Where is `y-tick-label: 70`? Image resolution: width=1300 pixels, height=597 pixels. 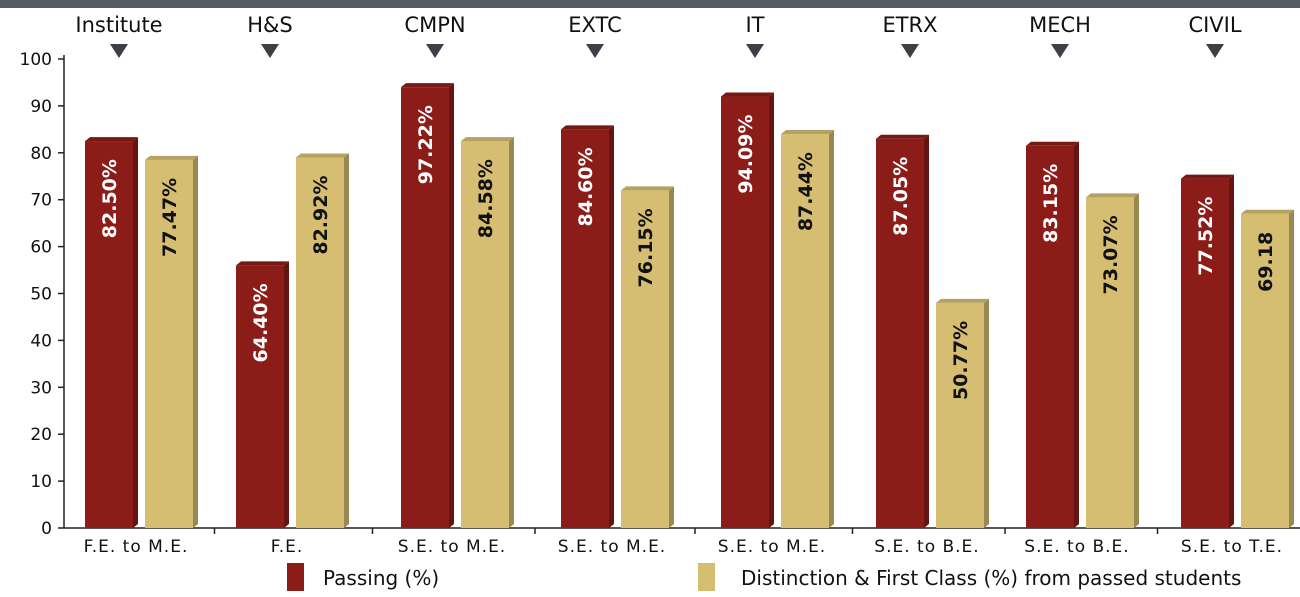
y-tick-label: 70 is located at coordinates (41, 201).